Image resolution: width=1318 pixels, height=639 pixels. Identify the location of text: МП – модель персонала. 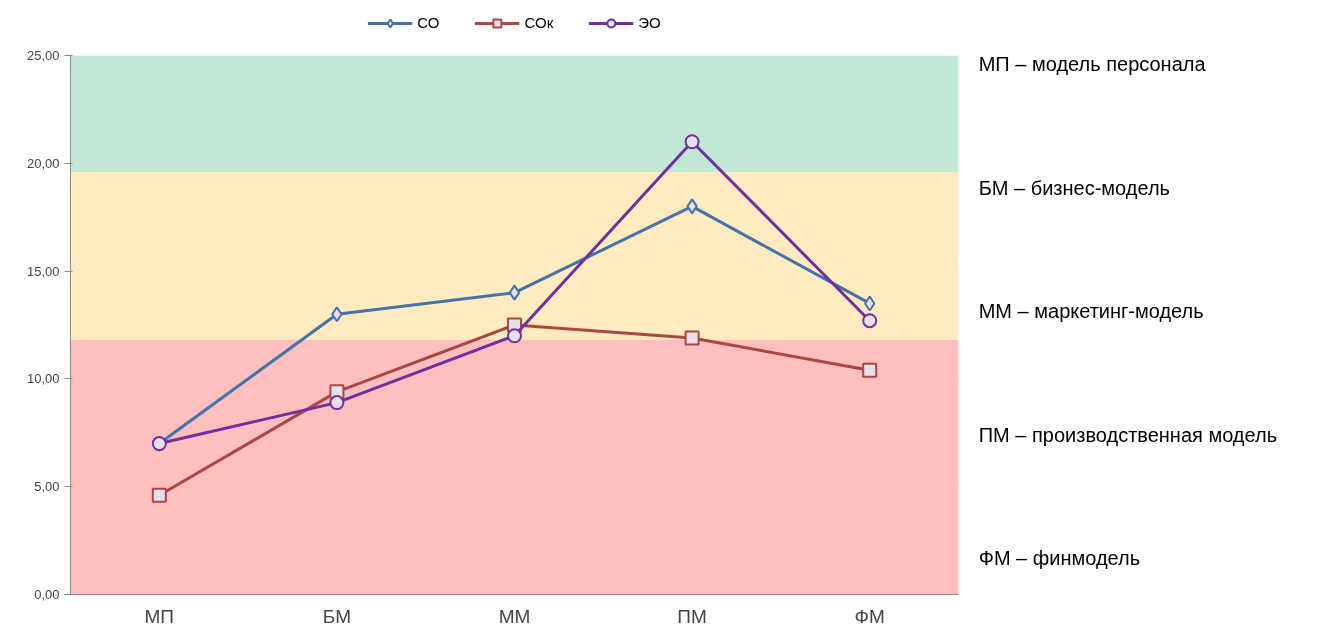
(1092, 63).